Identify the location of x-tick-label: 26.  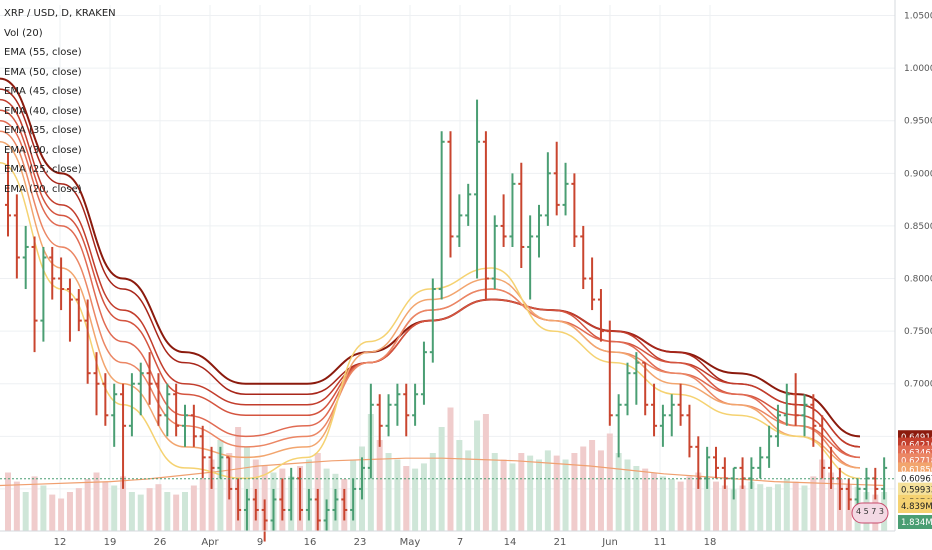
(160, 542).